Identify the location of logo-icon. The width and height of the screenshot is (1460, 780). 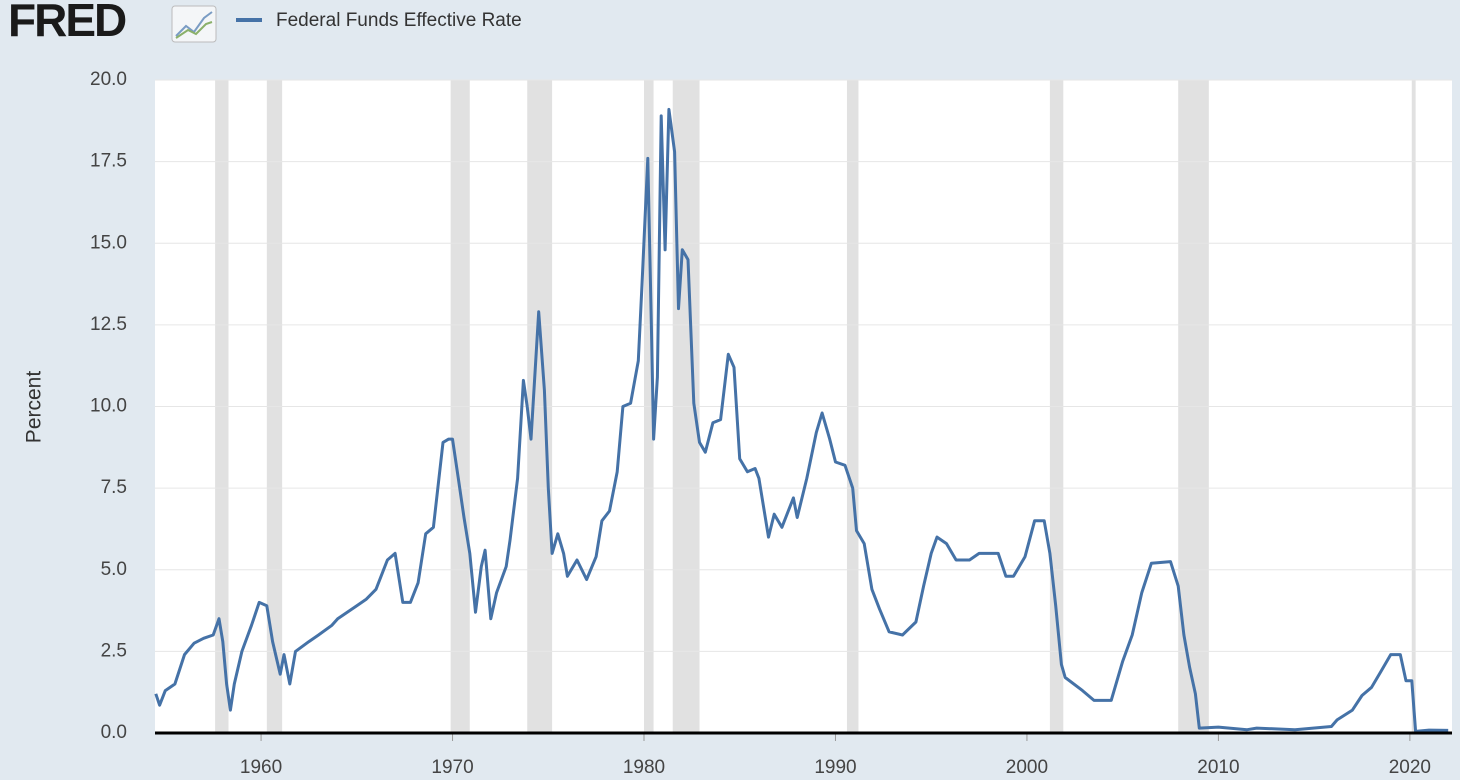
(194, 24).